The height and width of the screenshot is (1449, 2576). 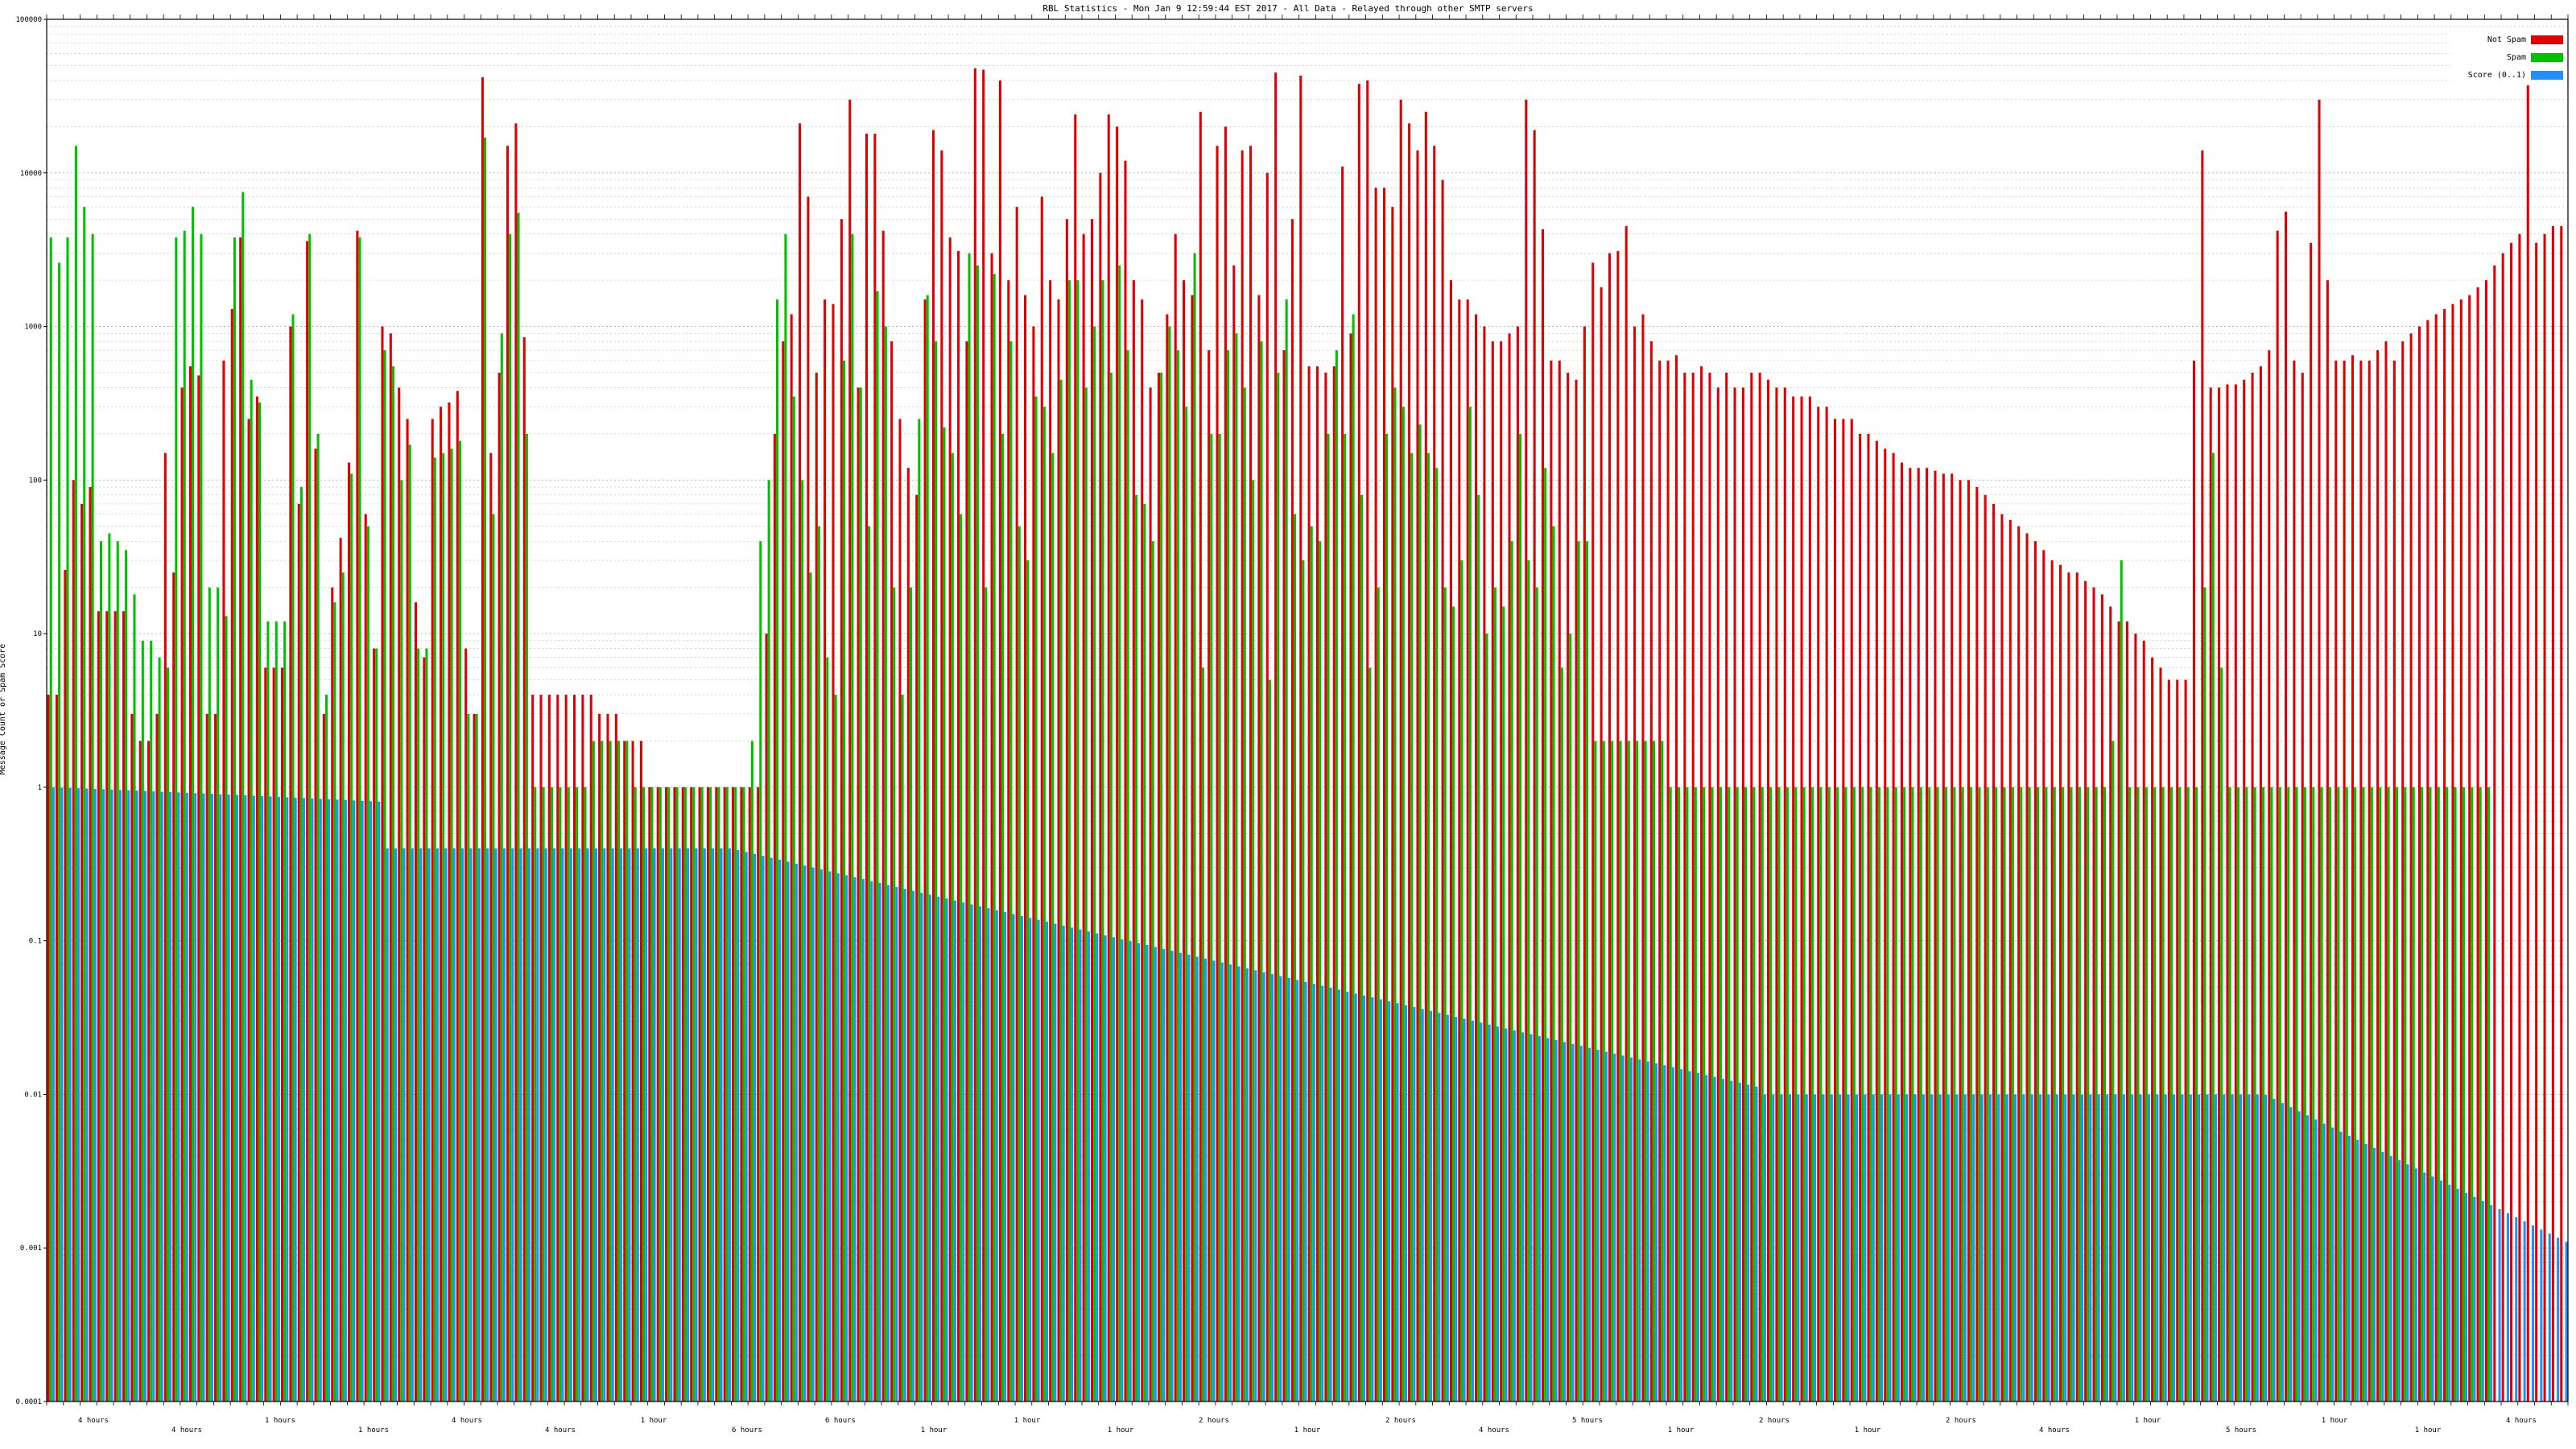 What do you see at coordinates (1400, 1421) in the screenshot?
I see `x-group-label: 2 hours` at bounding box center [1400, 1421].